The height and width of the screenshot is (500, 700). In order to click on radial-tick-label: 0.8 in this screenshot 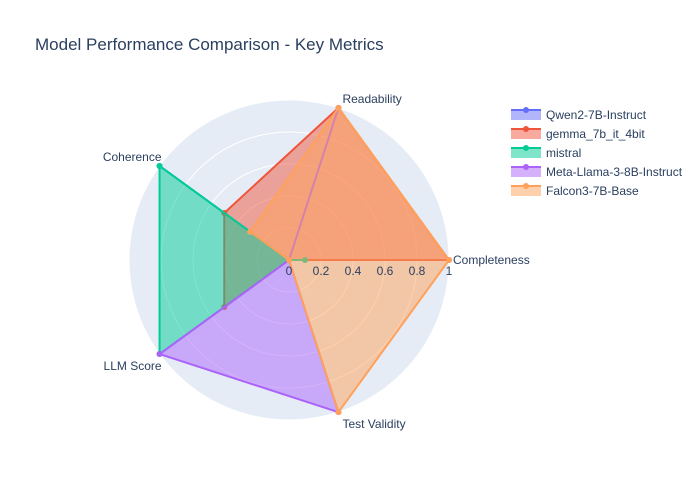, I will do `click(417, 271)`.